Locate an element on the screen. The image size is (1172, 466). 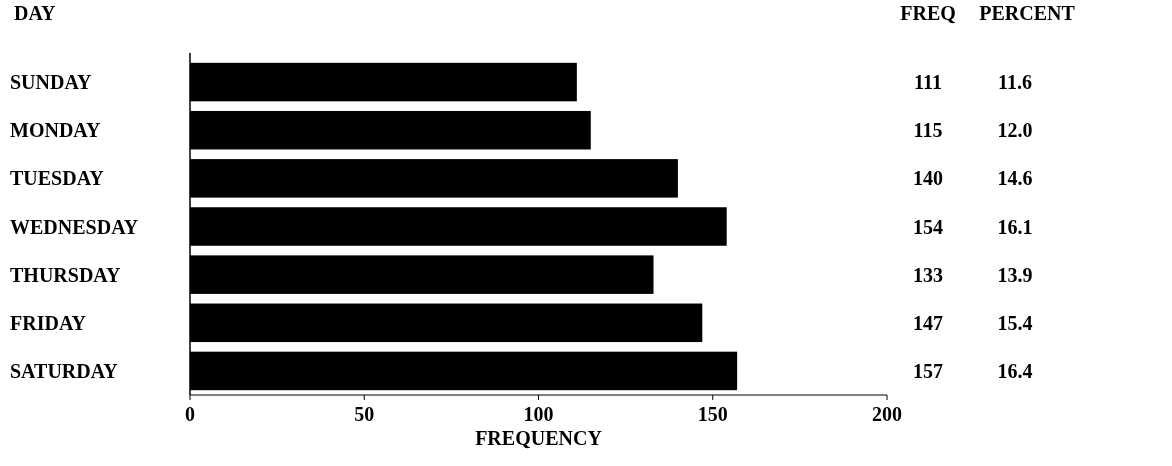
text: 15.4 is located at coordinates (1015, 322).